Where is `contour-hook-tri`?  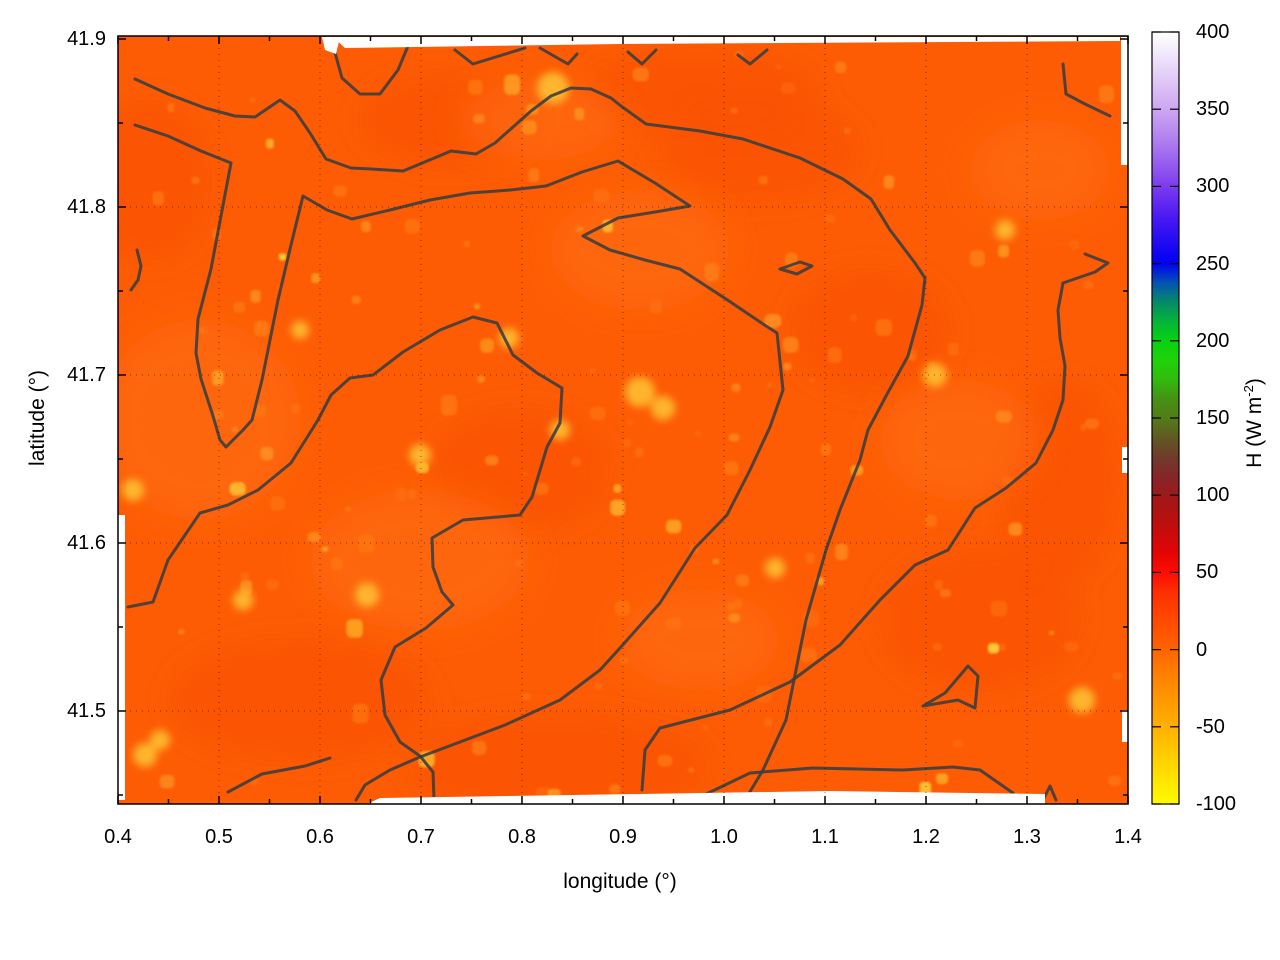 contour-hook-tri is located at coordinates (950, 687).